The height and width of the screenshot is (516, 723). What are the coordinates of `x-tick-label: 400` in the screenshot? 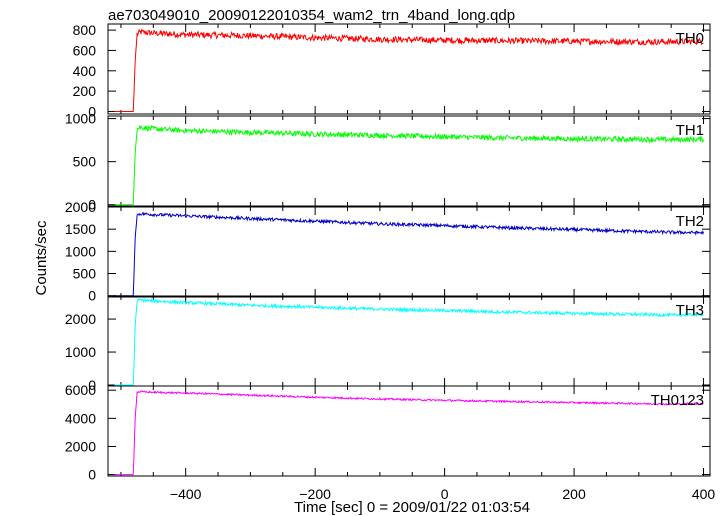 It's located at (704, 494).